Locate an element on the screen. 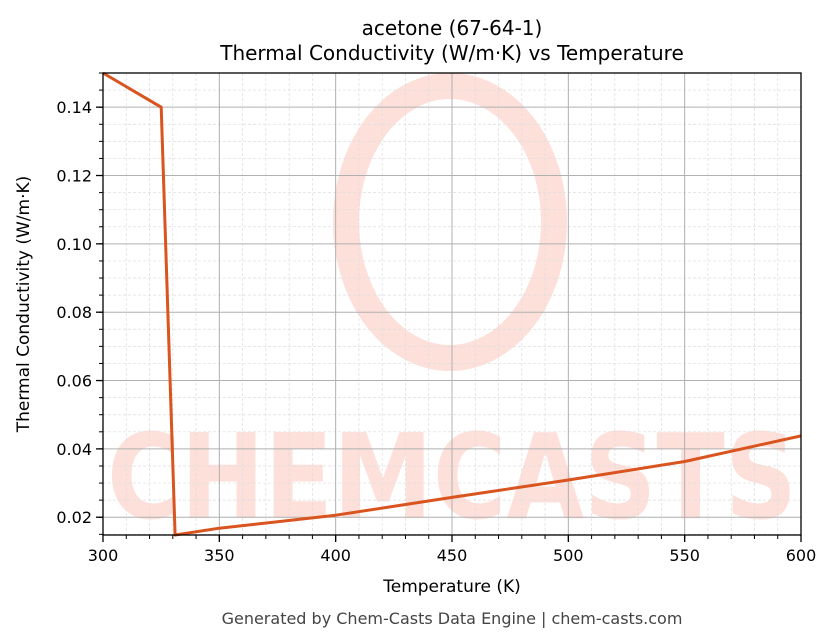  y-axis-label: Thermal Conductivity (W/m·K) is located at coordinates (24, 304).